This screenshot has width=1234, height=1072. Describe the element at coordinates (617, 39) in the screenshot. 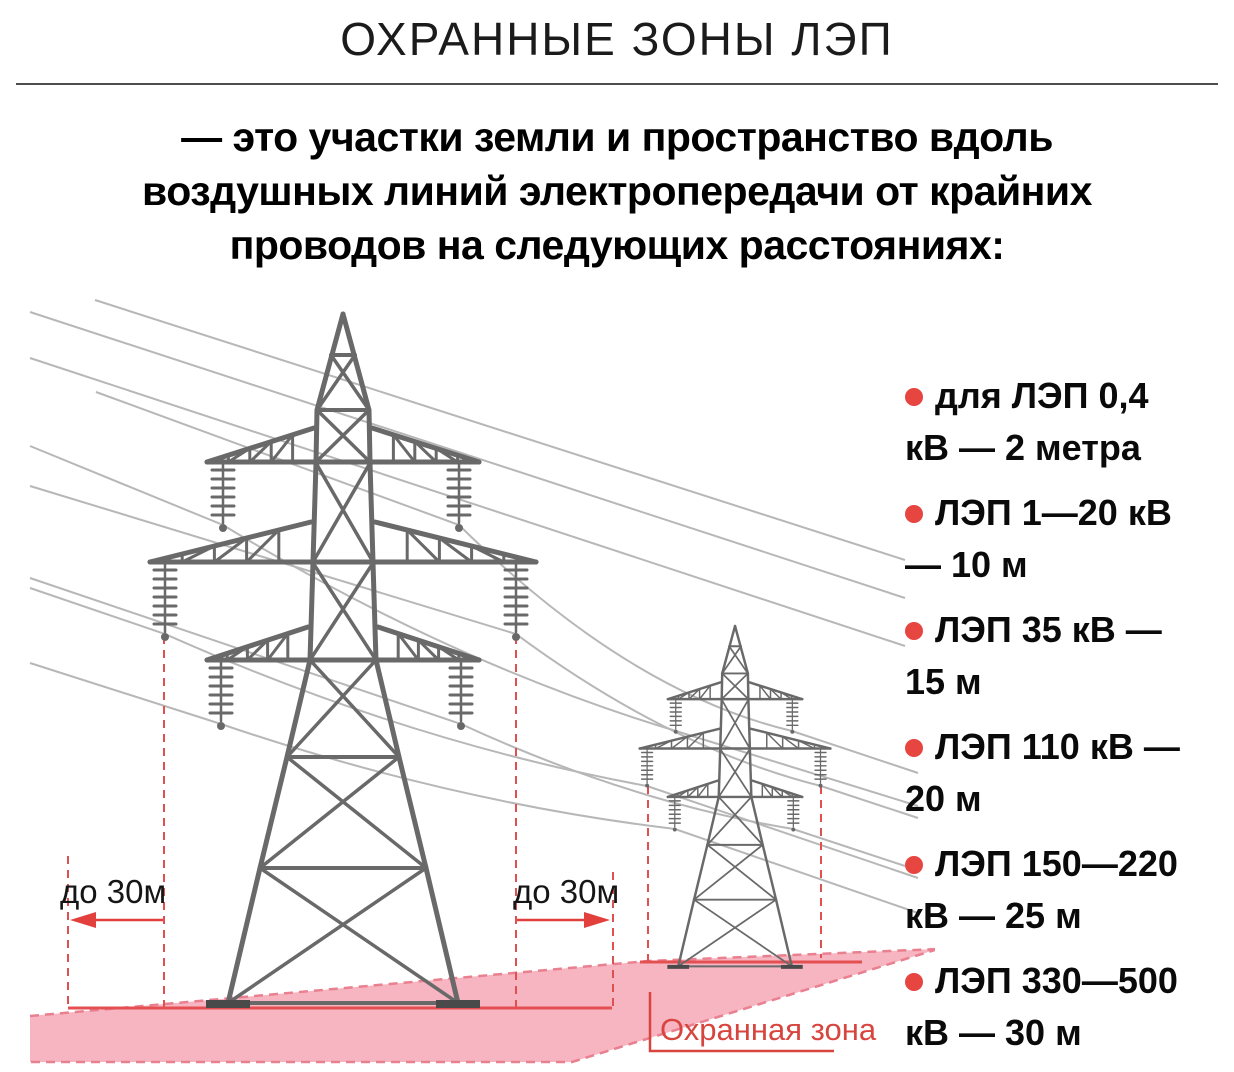

I see `page-title: ОХРАННЫЕ ЗОНЫ ЛЭП` at that location.